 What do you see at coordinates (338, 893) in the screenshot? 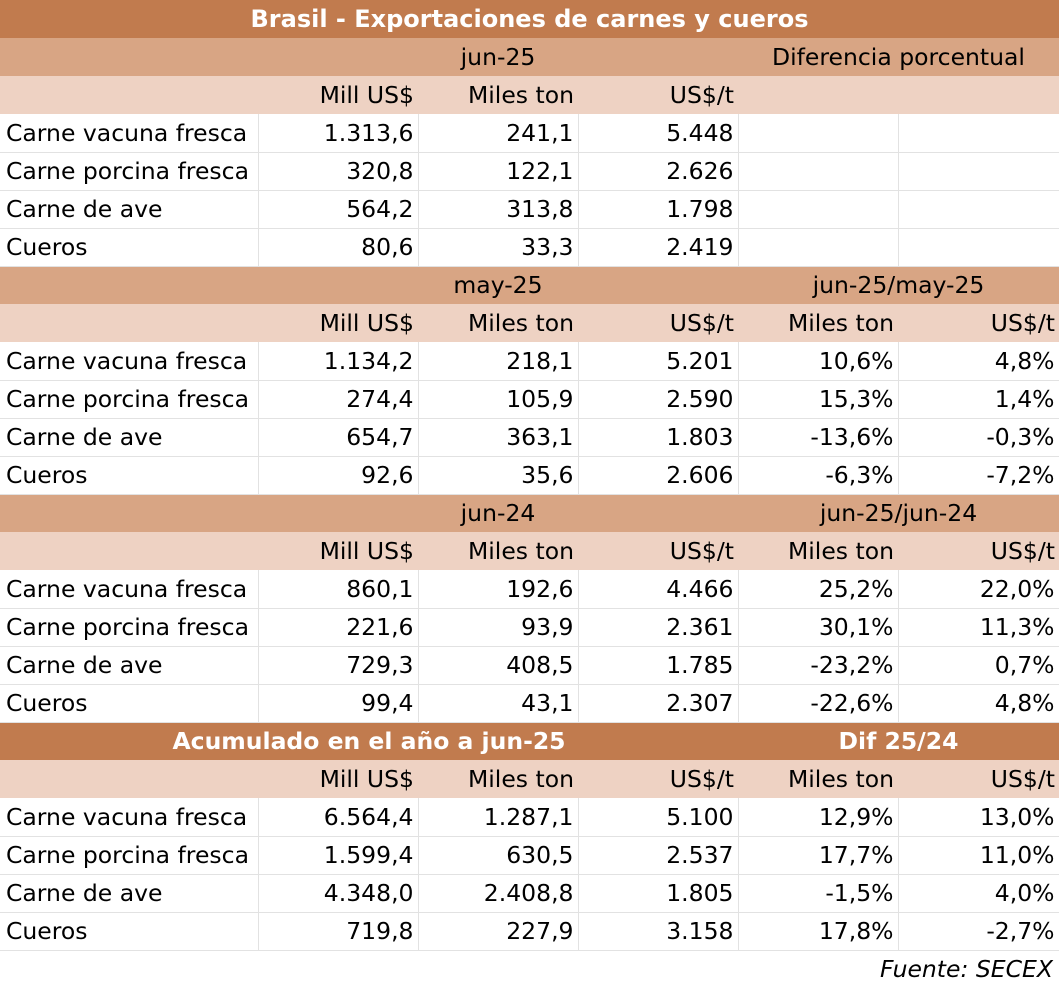
I see `table-cell: 4.348,0` at bounding box center [338, 893].